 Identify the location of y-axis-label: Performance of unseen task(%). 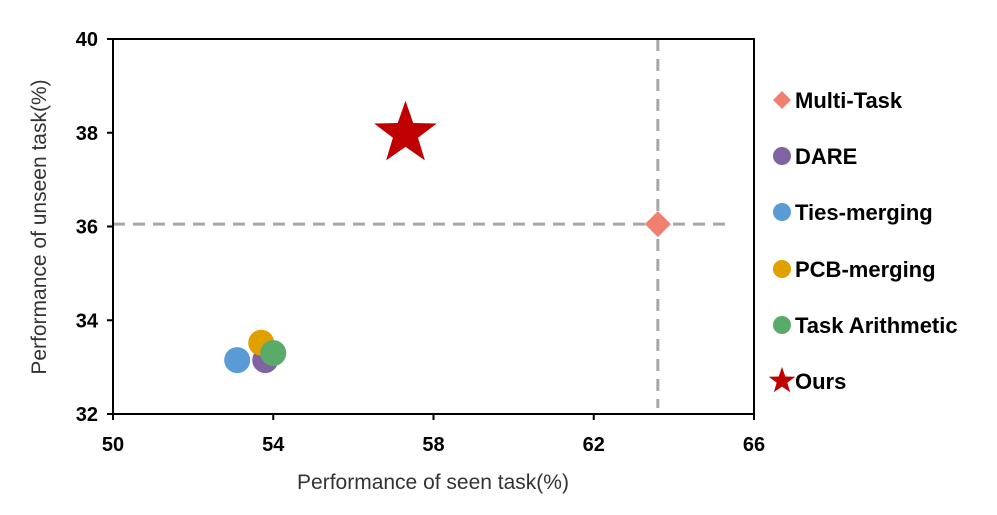
(39, 226).